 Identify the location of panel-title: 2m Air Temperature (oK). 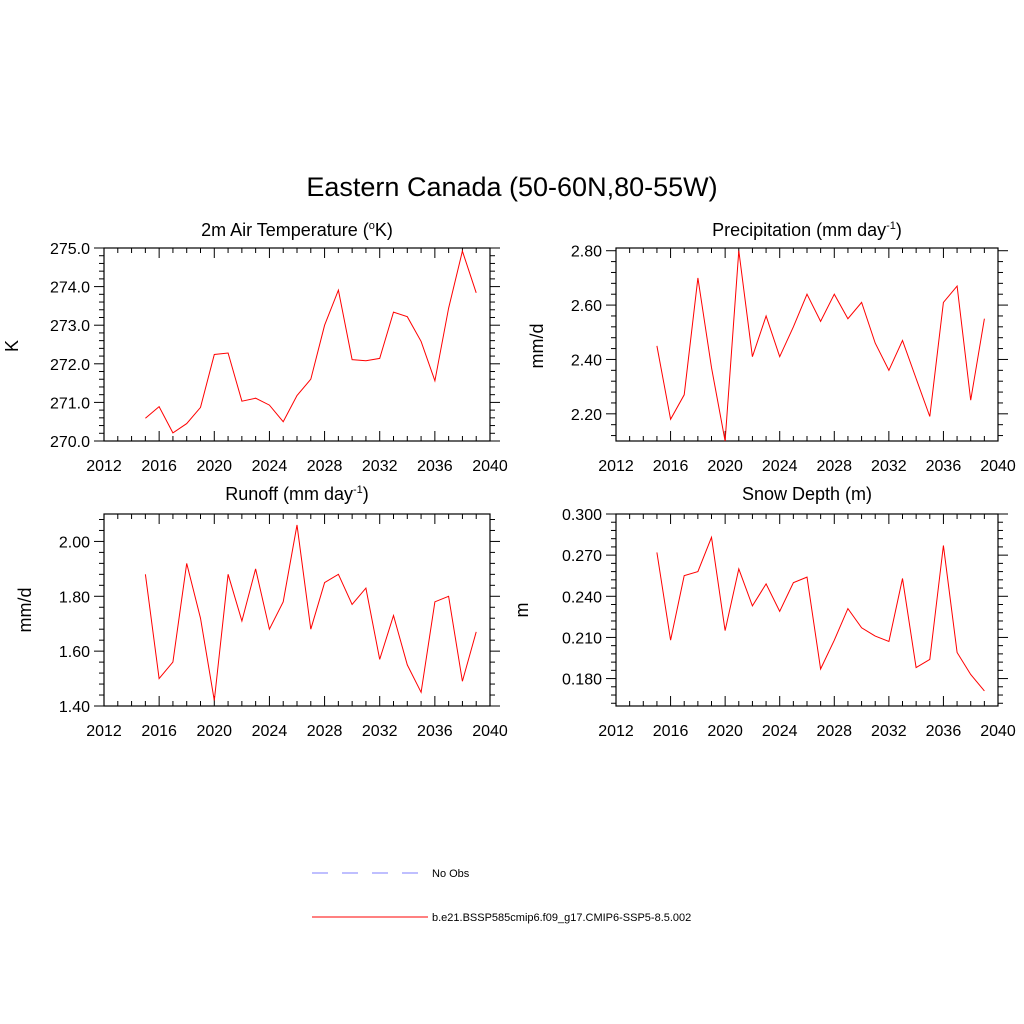
(297, 230).